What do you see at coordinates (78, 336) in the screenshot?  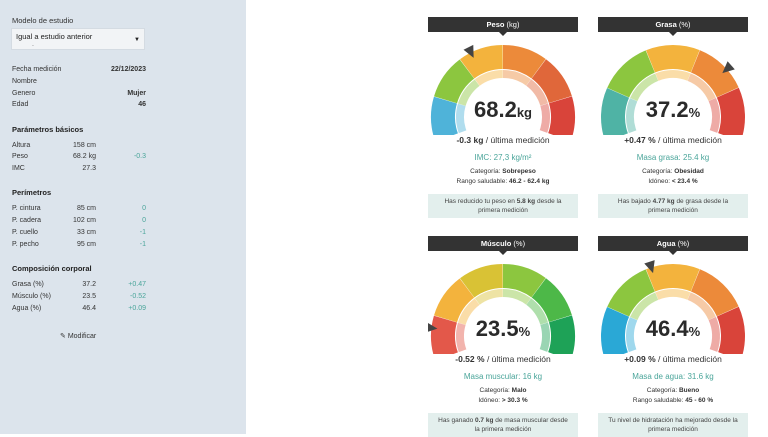 I see `modificar-button: ✎ Modificar` at bounding box center [78, 336].